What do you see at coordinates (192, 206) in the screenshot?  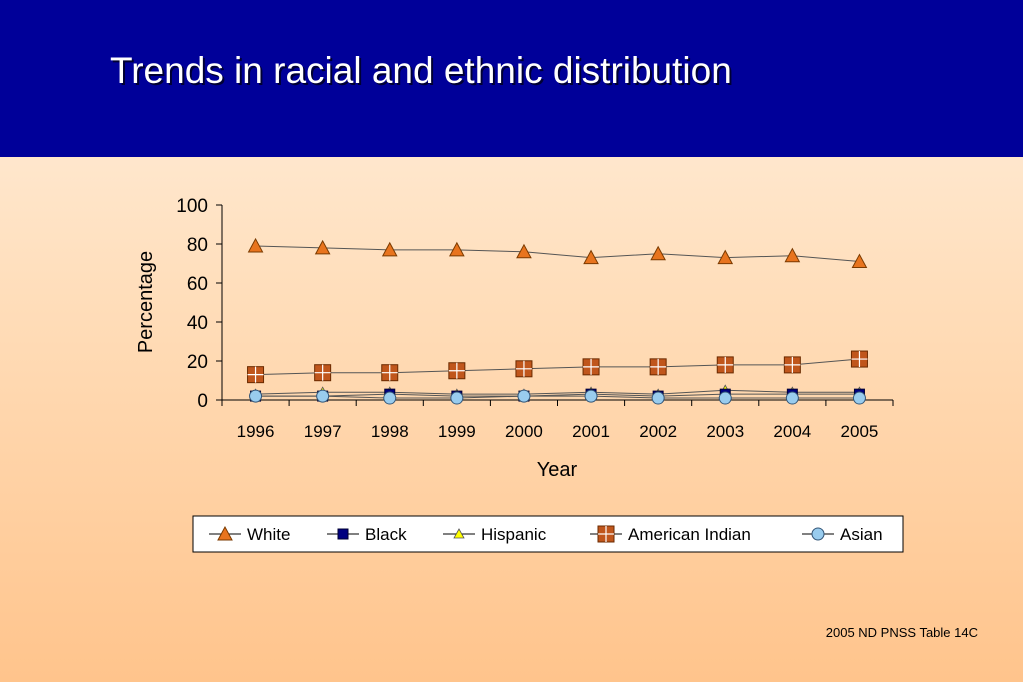 I see `y-tick-label: 100` at bounding box center [192, 206].